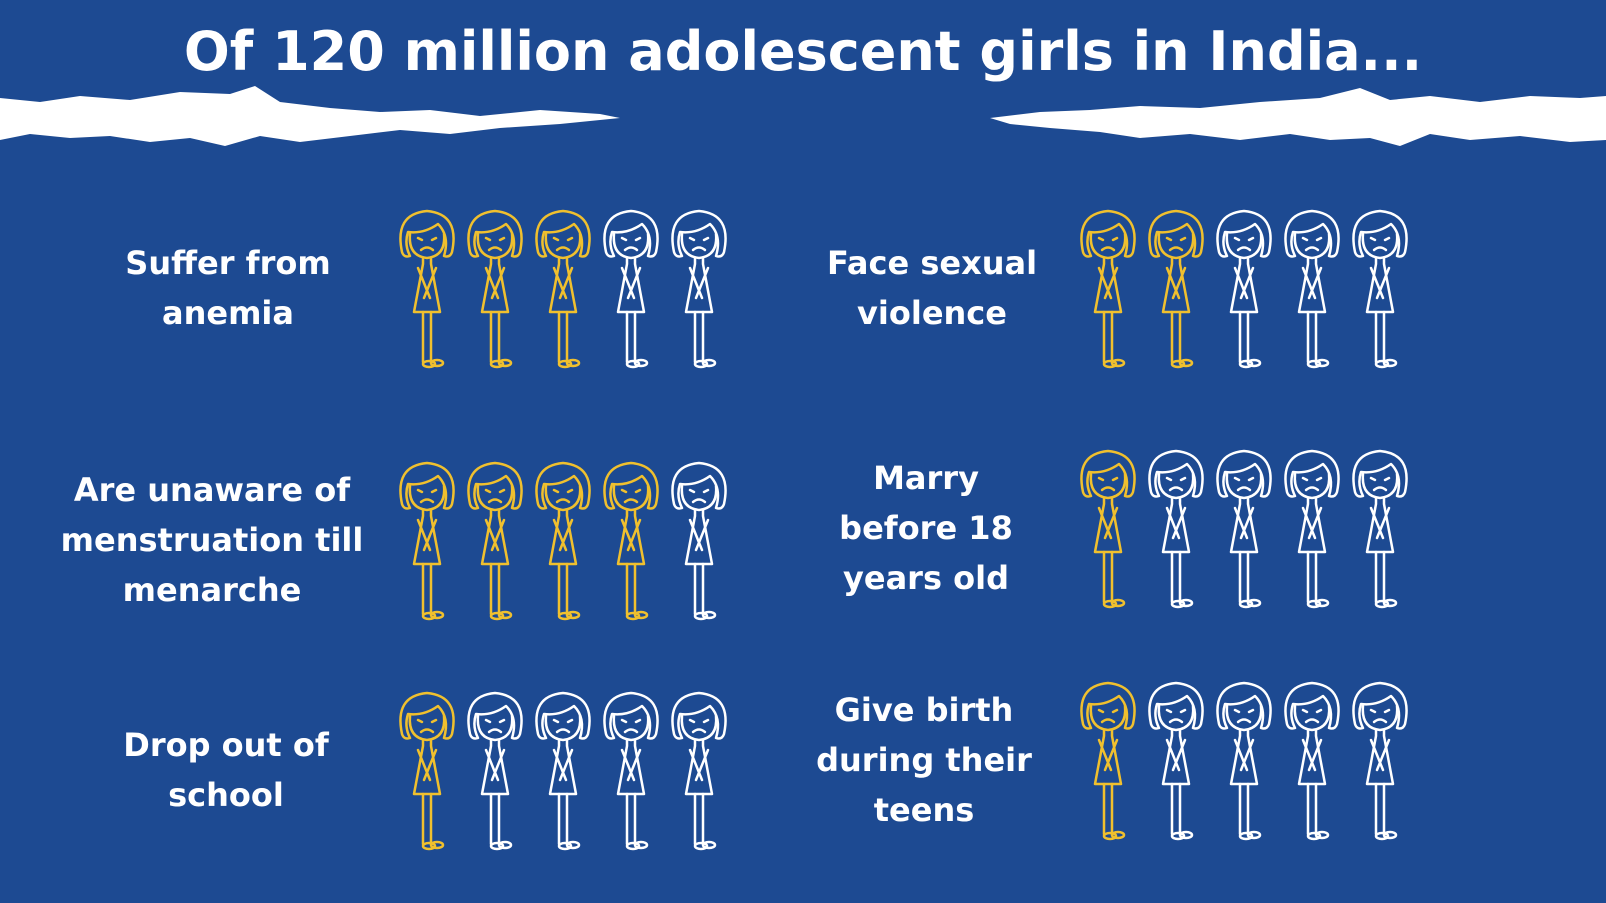  I want to click on row-label: Marry before 18 years old, so click(926, 528).